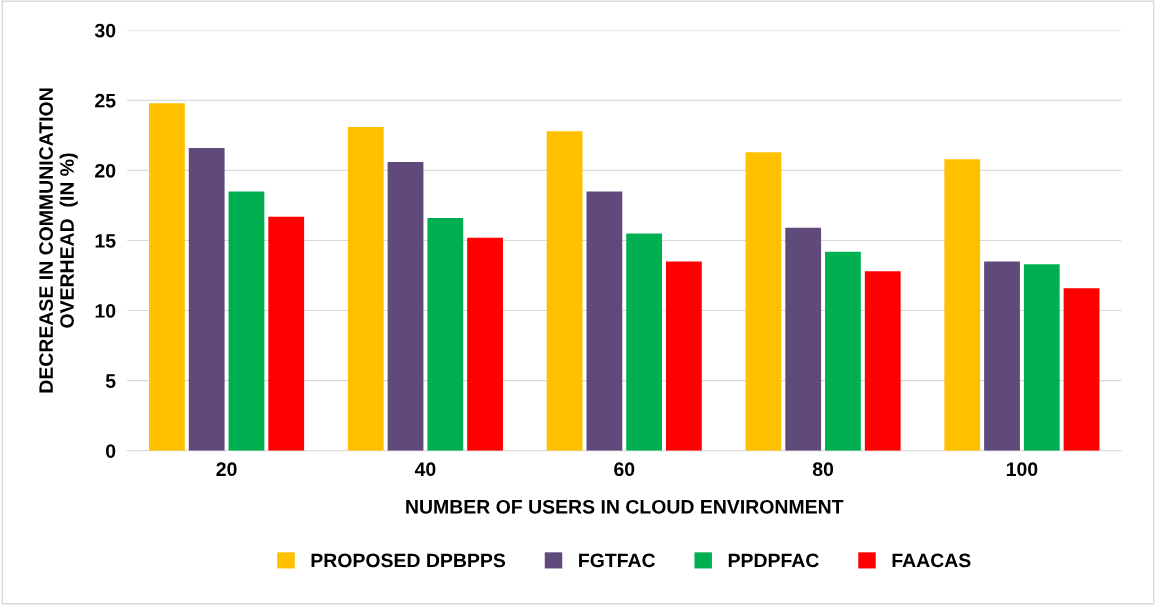 Image resolution: width=1156 pixels, height=605 pixels. I want to click on y-tick-label: 5, so click(110, 381).